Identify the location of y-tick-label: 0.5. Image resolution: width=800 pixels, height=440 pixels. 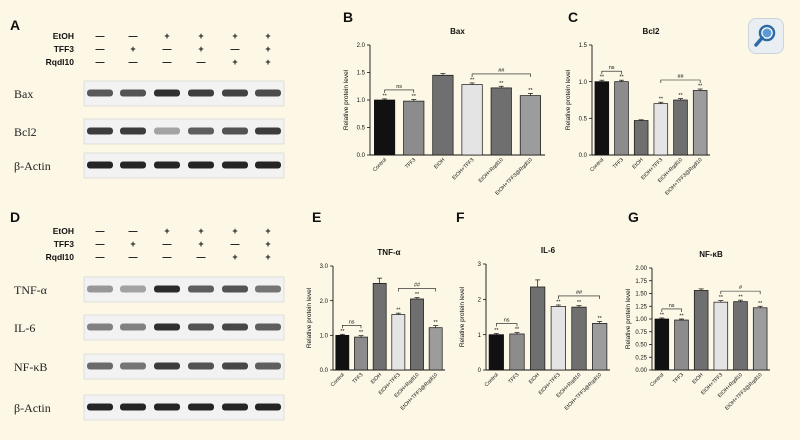
(583, 120).